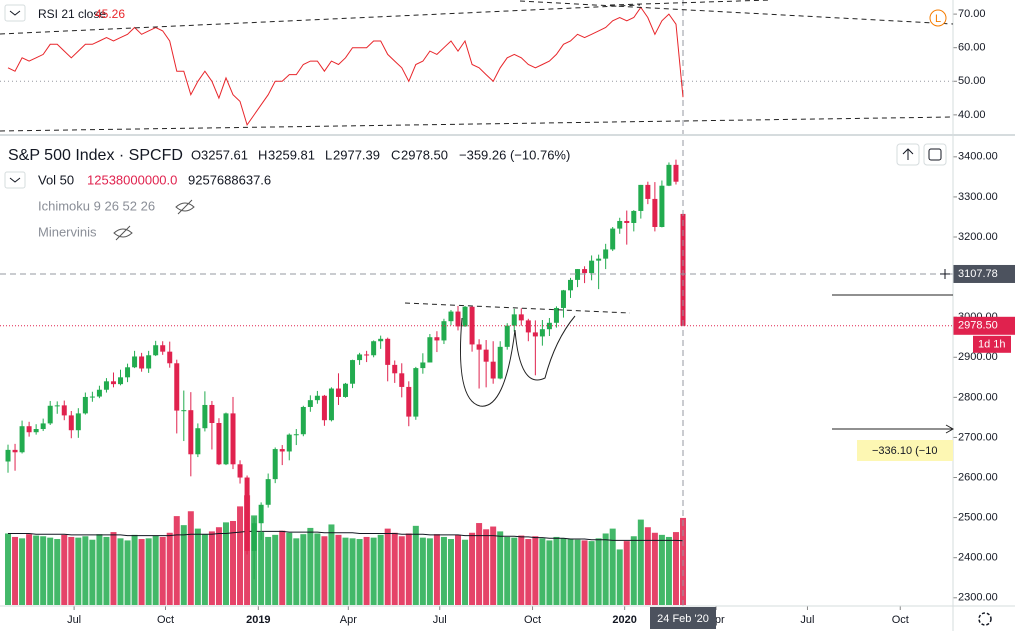  I want to click on alert-icon, so click(938, 18).